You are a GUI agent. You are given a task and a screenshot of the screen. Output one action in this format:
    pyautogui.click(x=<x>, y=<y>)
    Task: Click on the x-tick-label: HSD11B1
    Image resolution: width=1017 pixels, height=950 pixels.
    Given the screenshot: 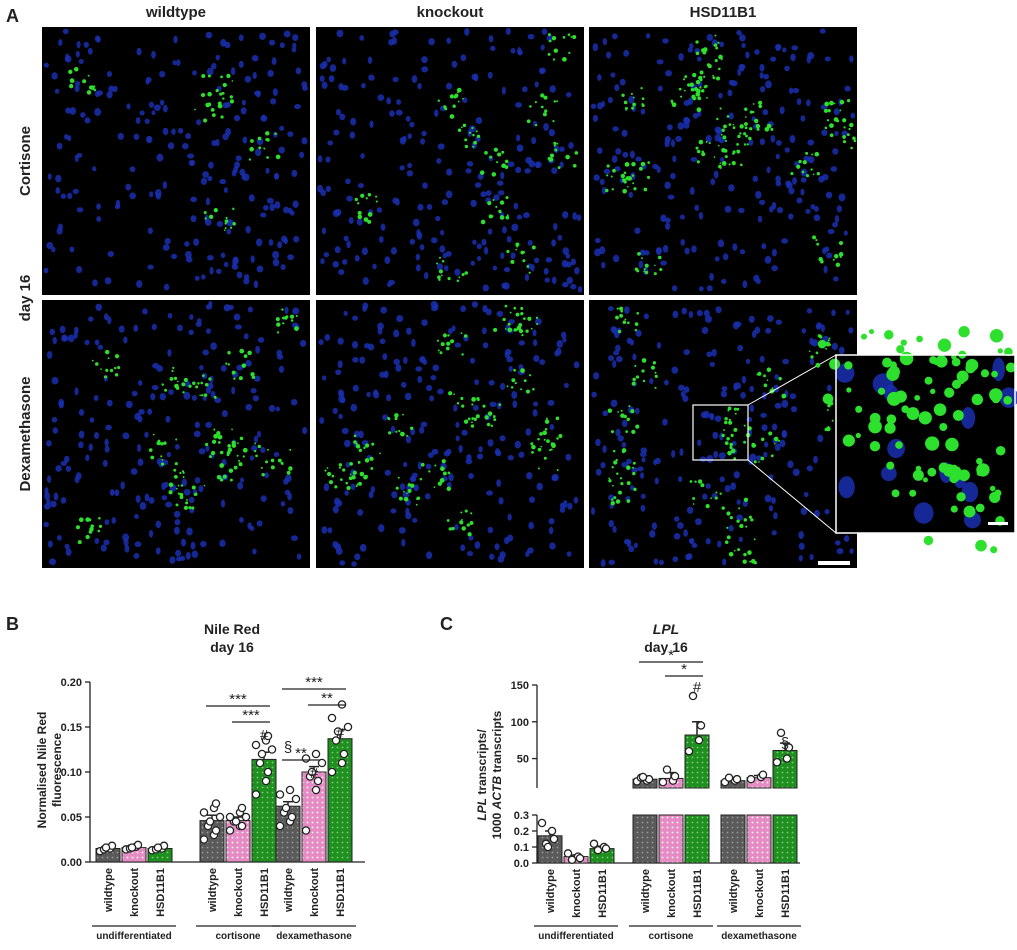 What is the action you would take?
    pyautogui.click(x=341, y=892)
    